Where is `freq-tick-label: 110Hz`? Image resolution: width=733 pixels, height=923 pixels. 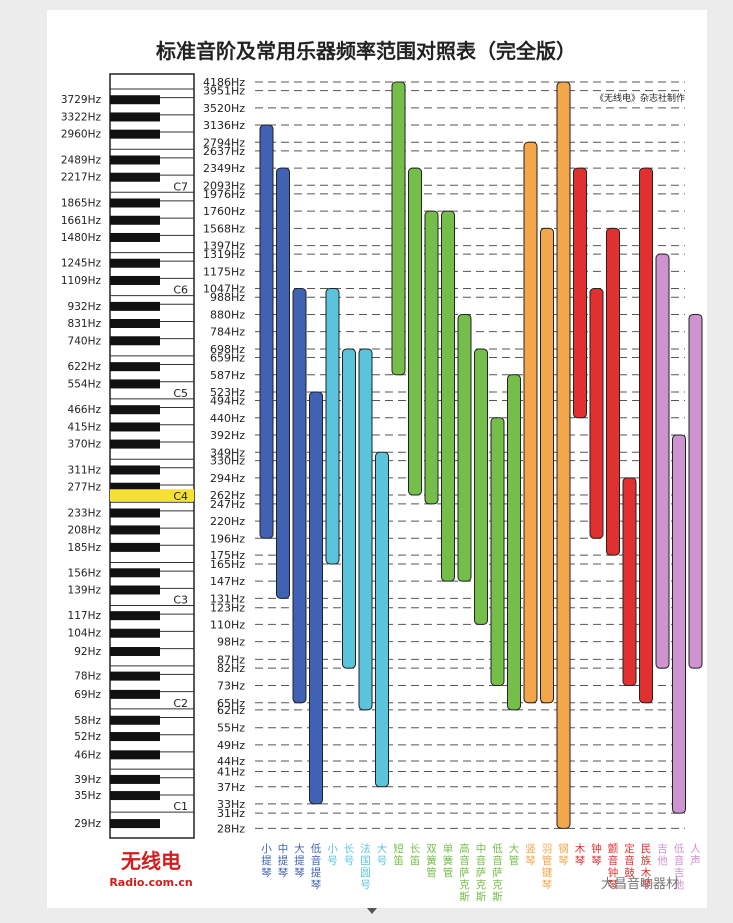
freq-tick-label: 110Hz is located at coordinates (227, 624).